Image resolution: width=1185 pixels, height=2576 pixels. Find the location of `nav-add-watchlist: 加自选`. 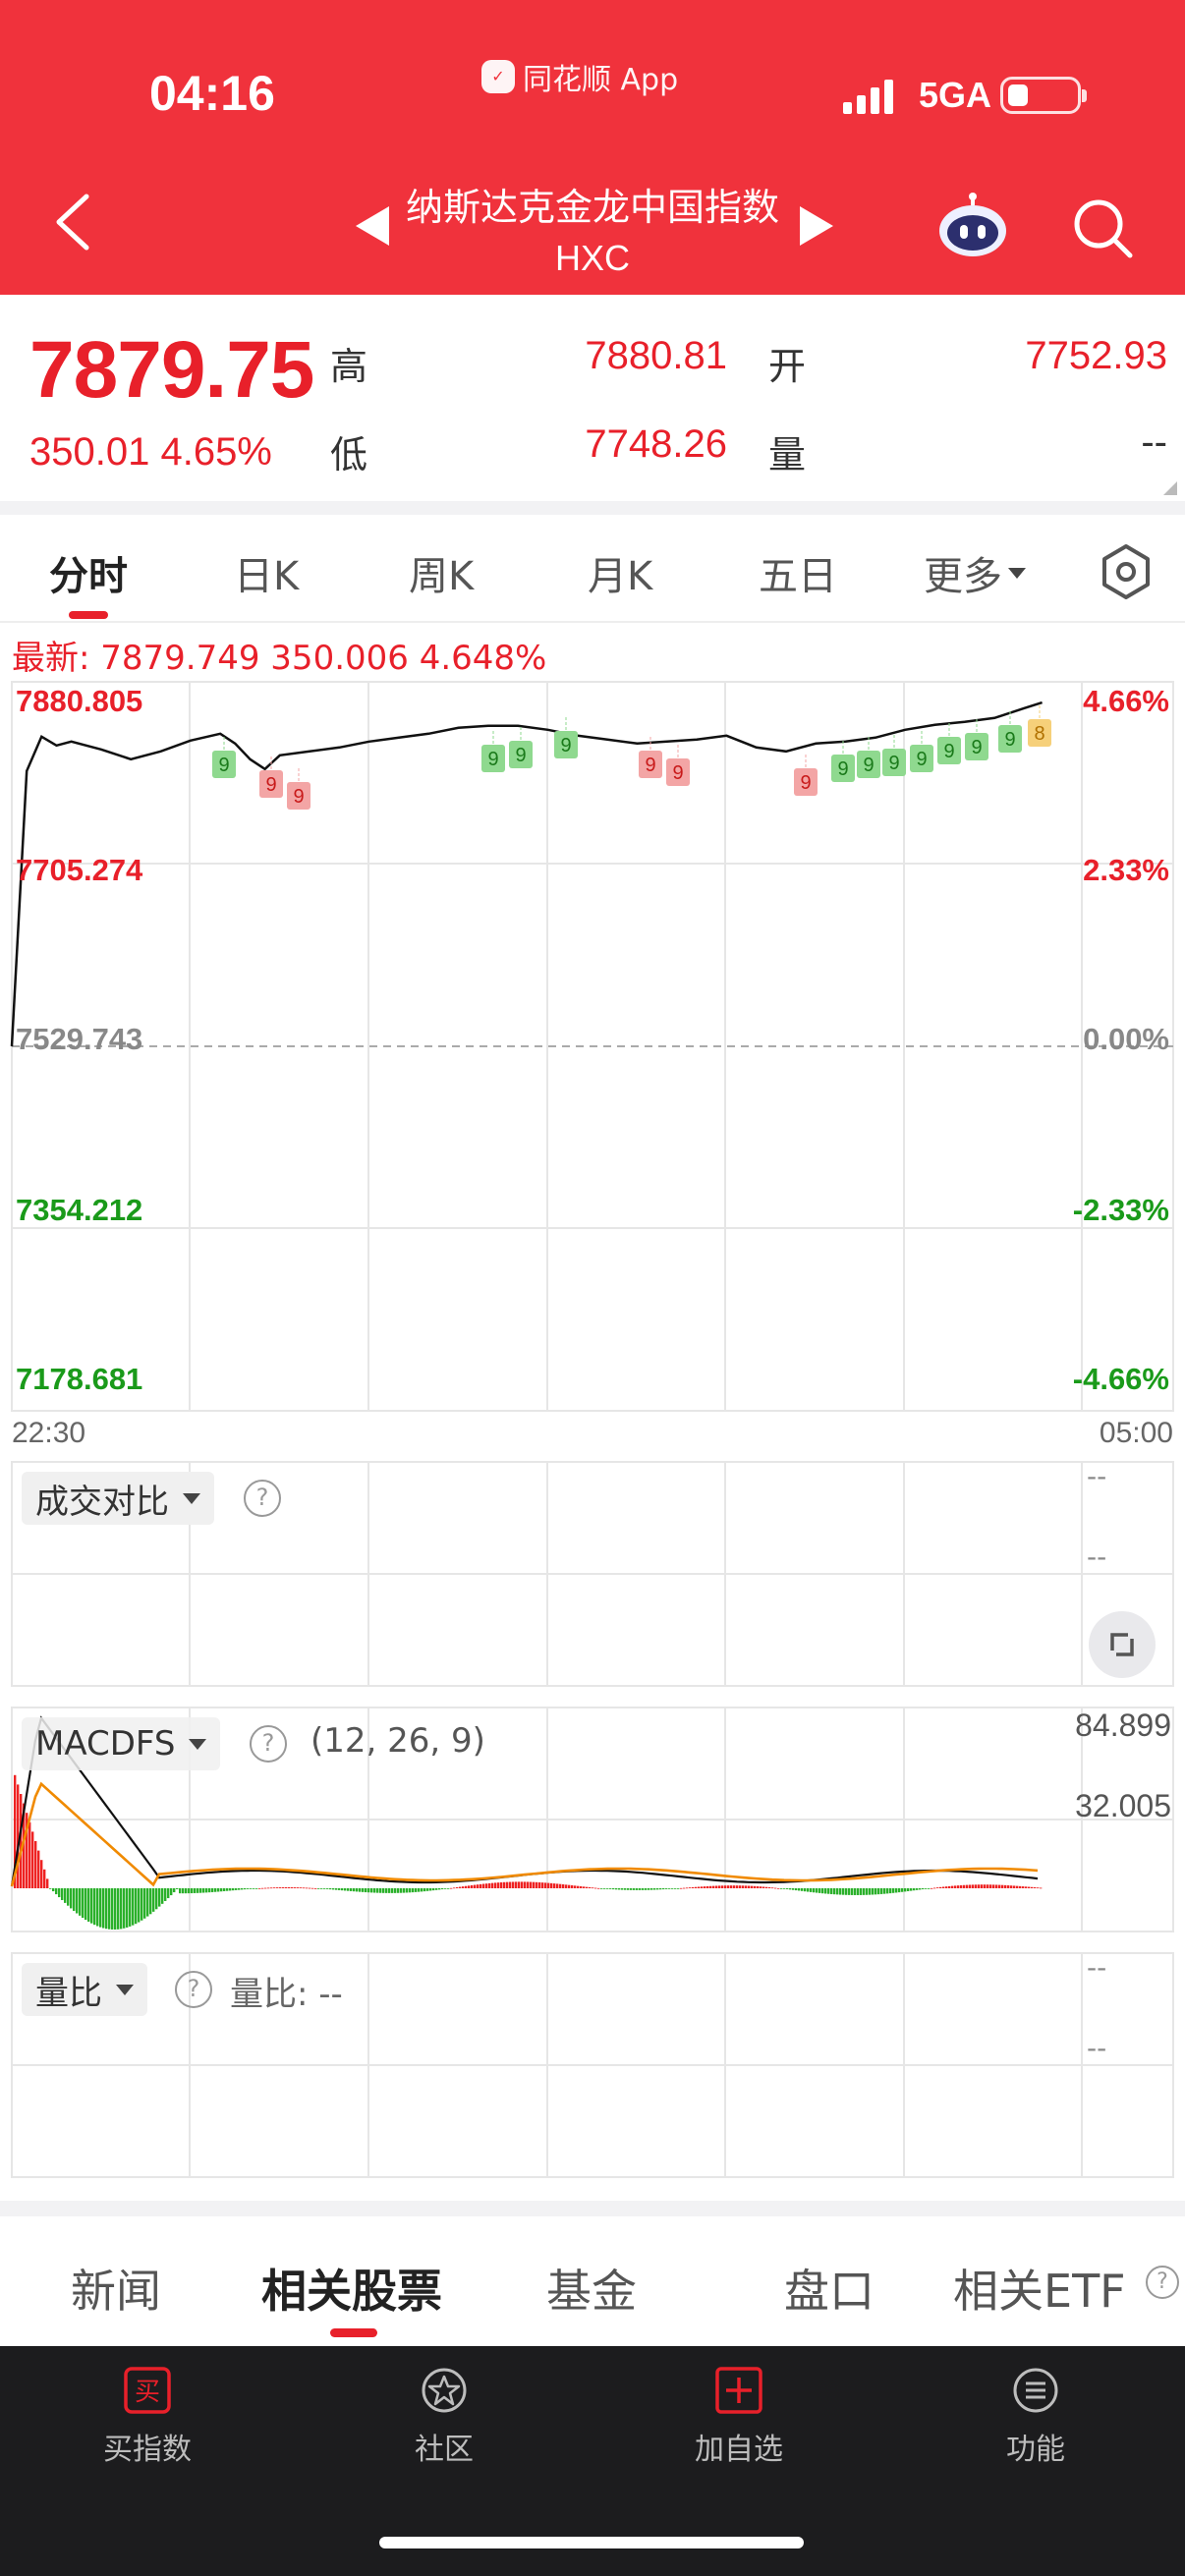

nav-add-watchlist: 加自选 is located at coordinates (739, 2417).